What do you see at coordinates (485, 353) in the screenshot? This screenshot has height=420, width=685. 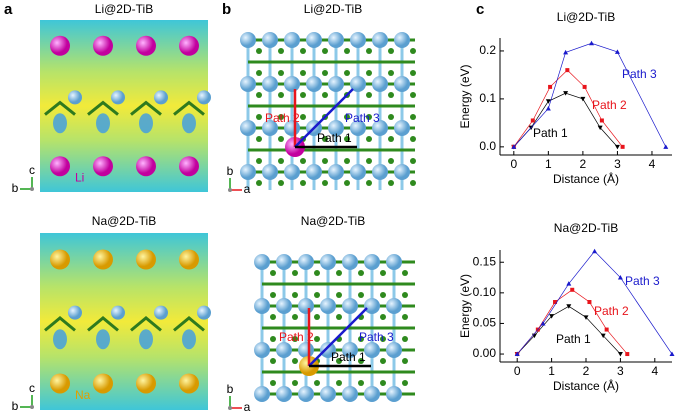 I see `y-tick-label: 0.00` at bounding box center [485, 353].